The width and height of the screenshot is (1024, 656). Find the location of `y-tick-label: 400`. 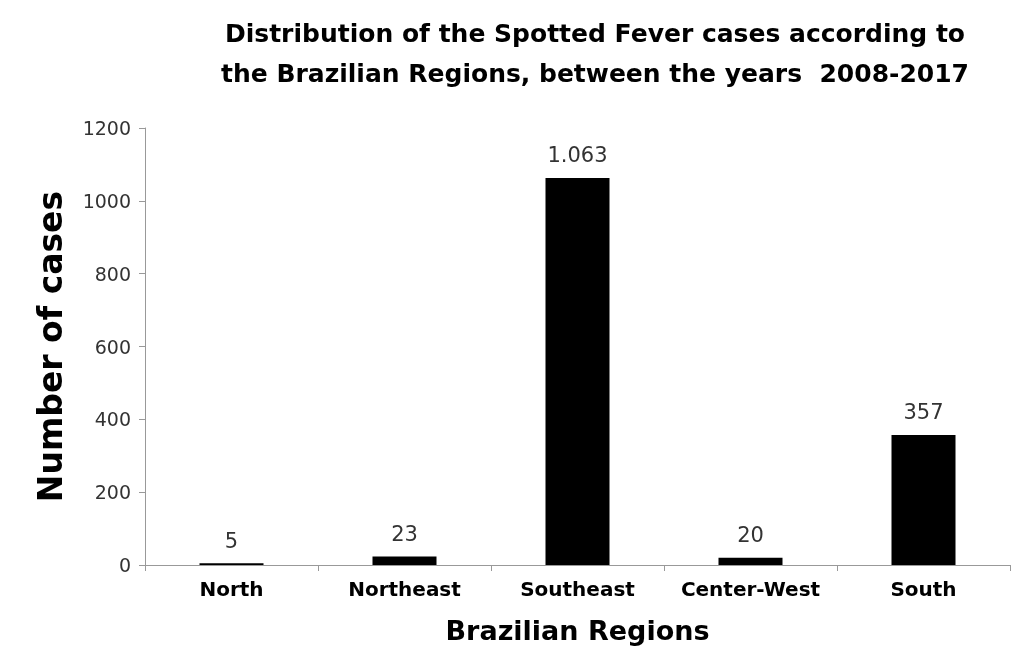

y-tick-label: 400 is located at coordinates (112, 419).